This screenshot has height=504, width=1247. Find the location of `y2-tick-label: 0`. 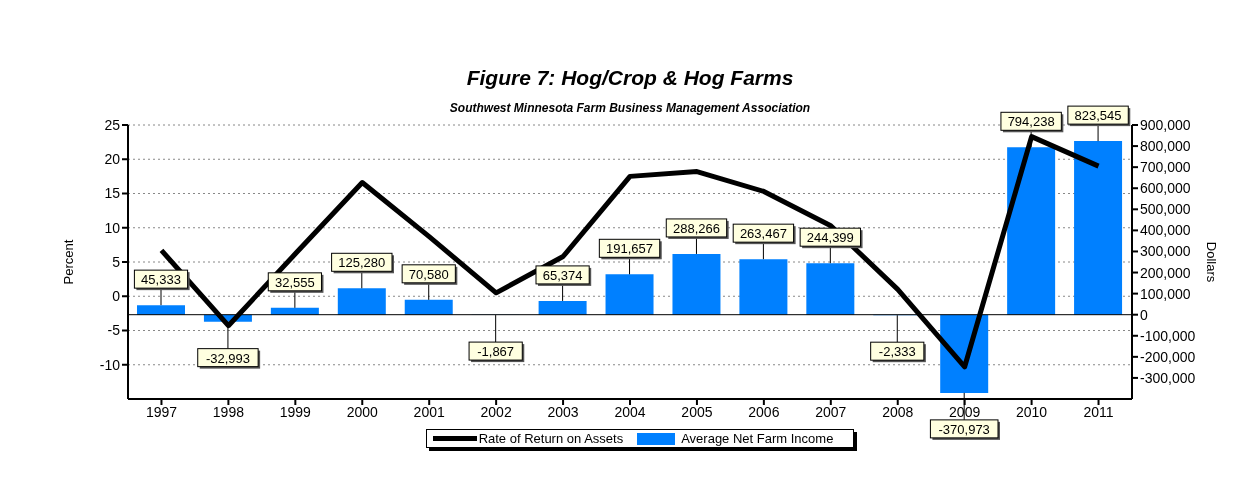

y2-tick-label: 0 is located at coordinates (1144, 314).